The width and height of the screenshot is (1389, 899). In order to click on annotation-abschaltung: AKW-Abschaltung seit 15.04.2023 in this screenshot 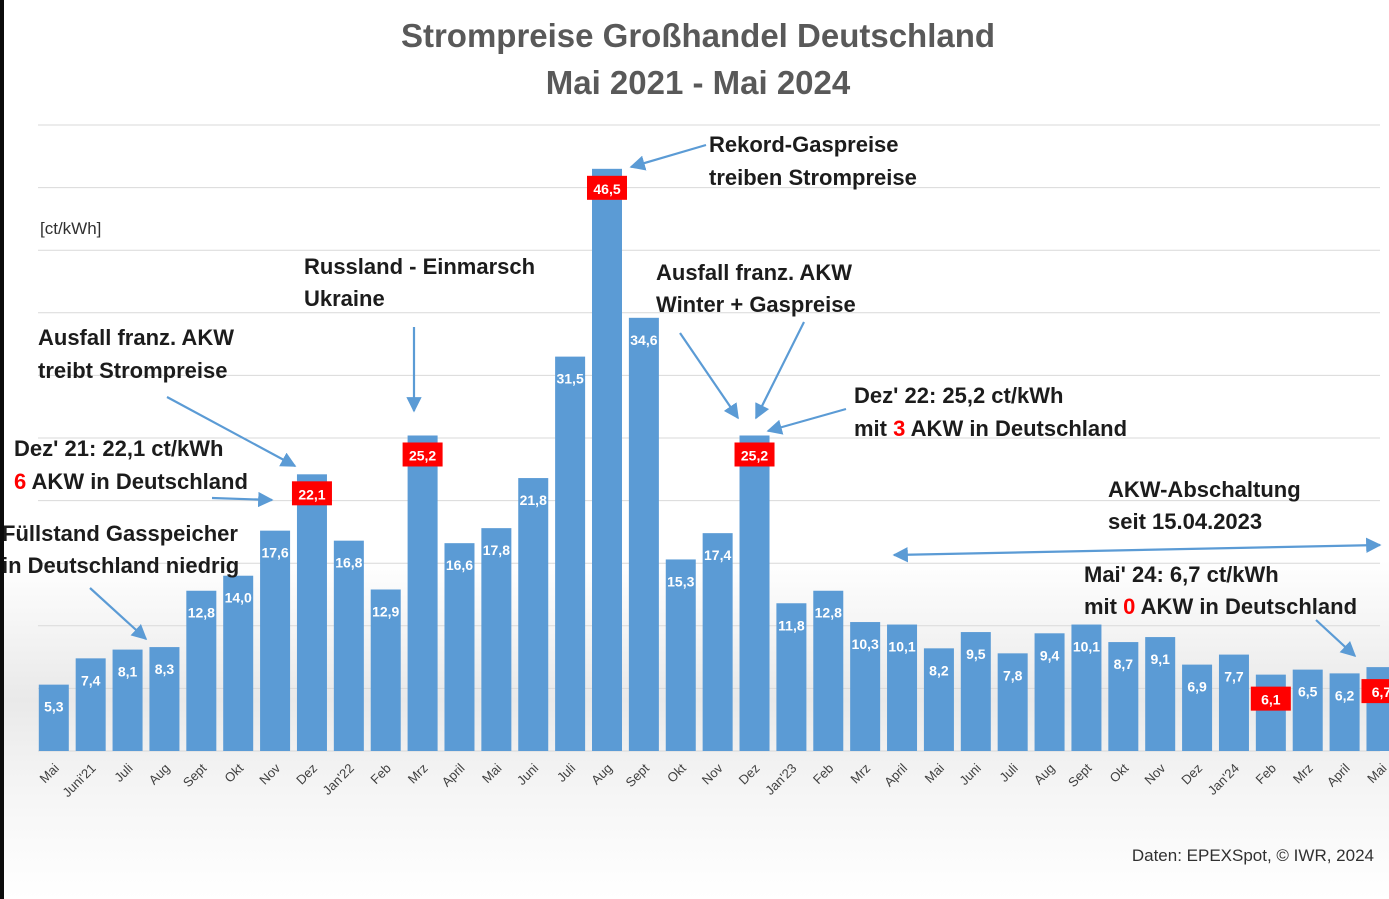, I will do `click(1204, 505)`.